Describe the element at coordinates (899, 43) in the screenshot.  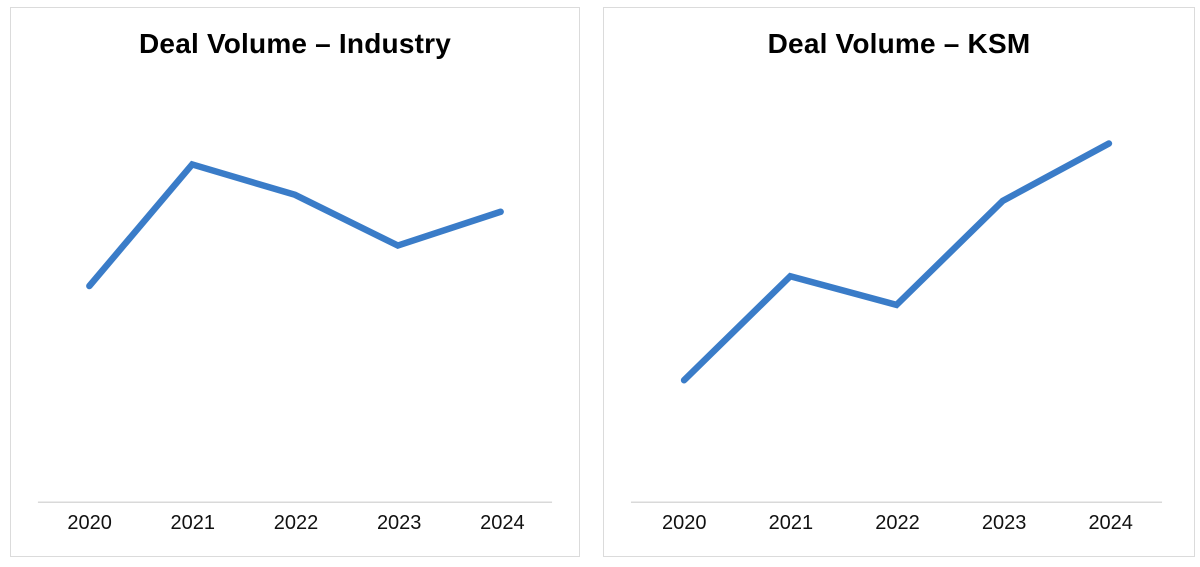
I see `chart-title-ksm: Deal Volume – KSM` at that location.